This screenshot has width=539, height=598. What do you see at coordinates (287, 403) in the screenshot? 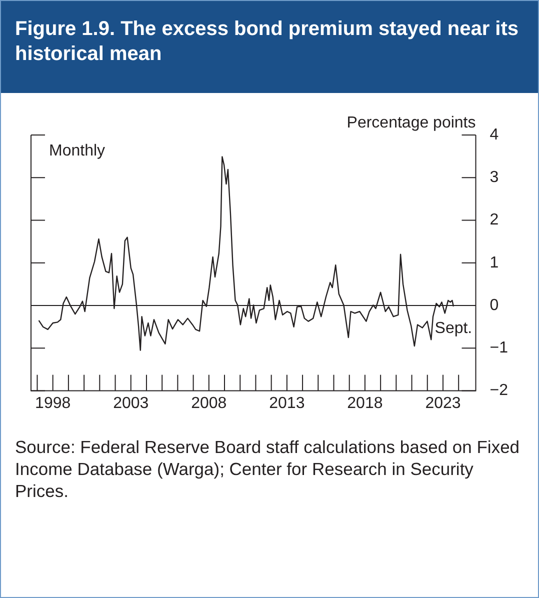
I see `x-tick-label: 2013` at bounding box center [287, 403].